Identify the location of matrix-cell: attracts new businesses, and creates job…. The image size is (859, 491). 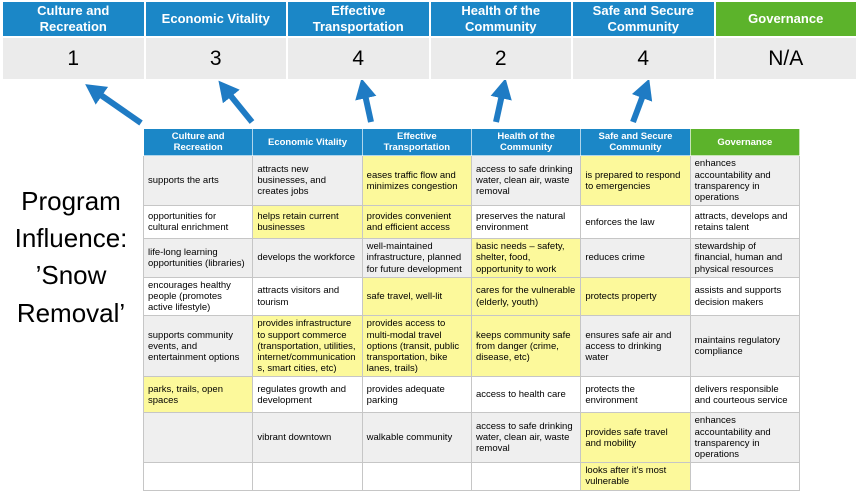
(307, 181).